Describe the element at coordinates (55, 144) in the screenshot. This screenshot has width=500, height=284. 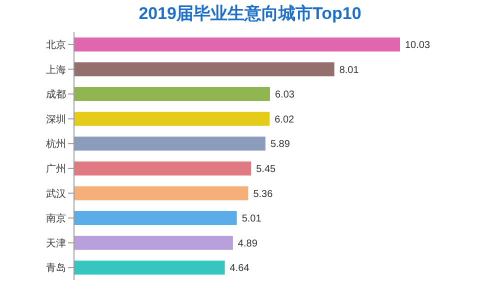
I see `y-tick-label: 杭州` at that location.